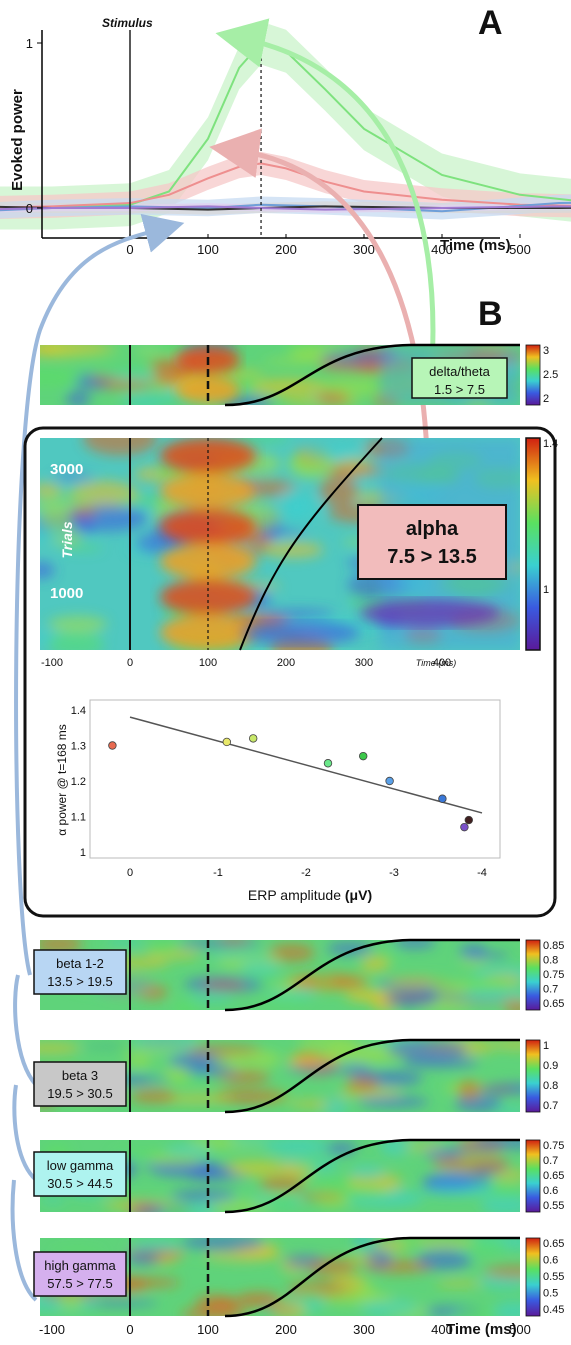  What do you see at coordinates (80, 1174) in the screenshot?
I see `band-label-box-low-gamma` at bounding box center [80, 1174].